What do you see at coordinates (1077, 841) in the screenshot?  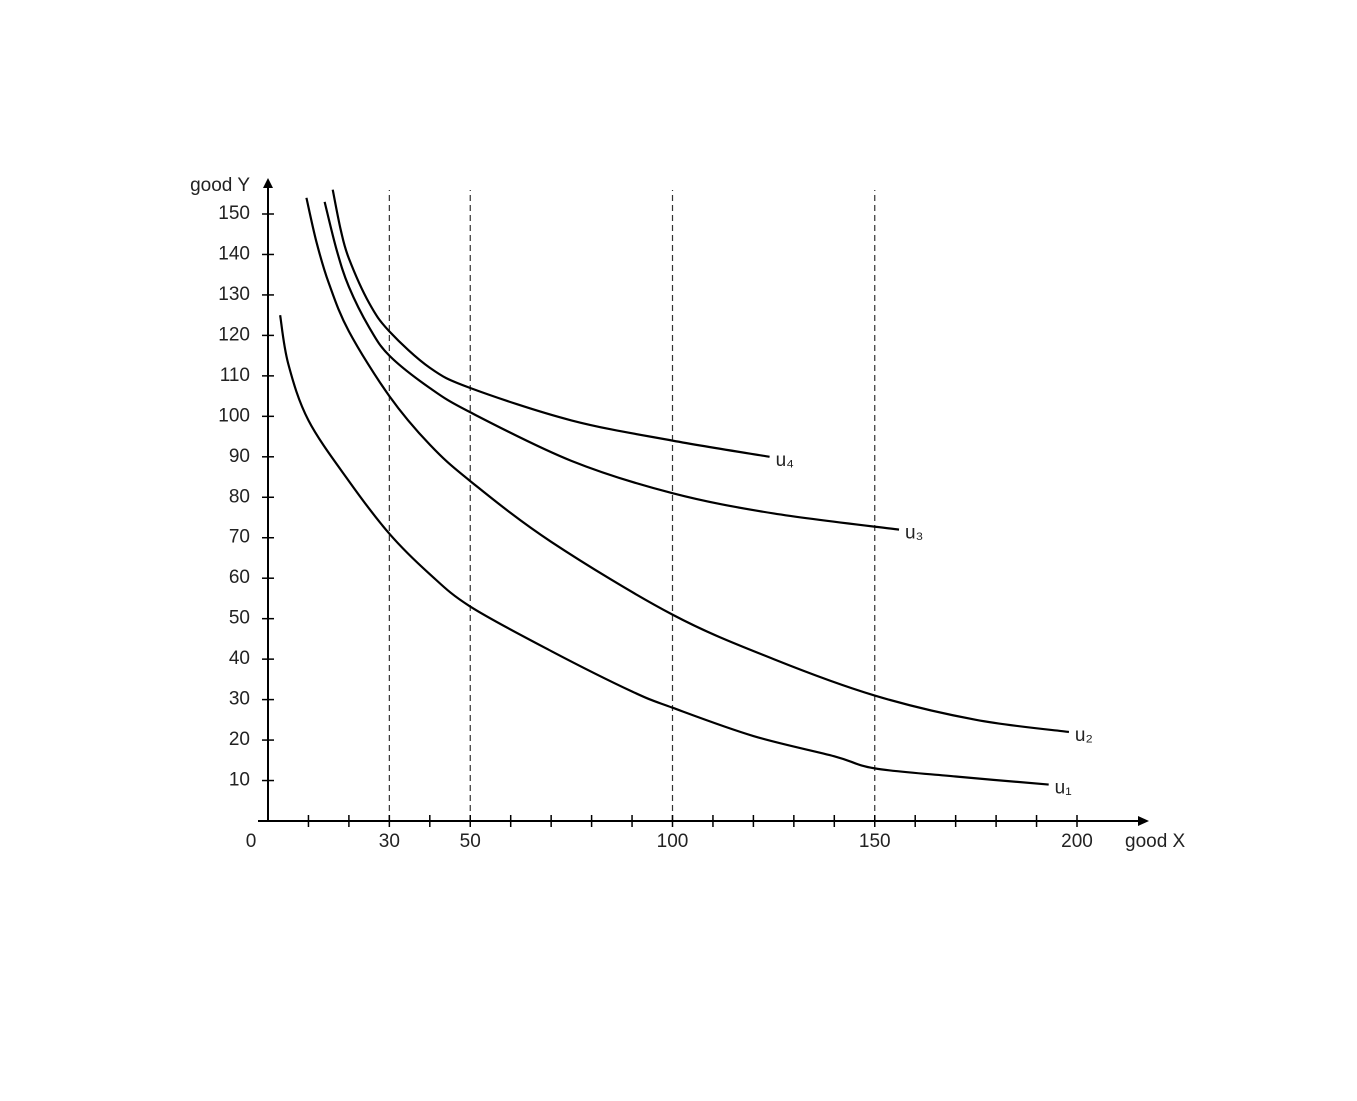 I see `x-tick-label: 200` at bounding box center [1077, 841].